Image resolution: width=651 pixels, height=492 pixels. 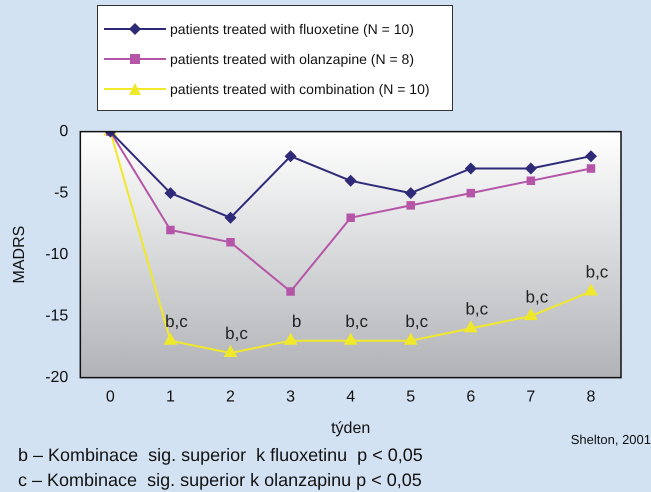 I want to click on x-tick-label: 1, so click(x=170, y=397).